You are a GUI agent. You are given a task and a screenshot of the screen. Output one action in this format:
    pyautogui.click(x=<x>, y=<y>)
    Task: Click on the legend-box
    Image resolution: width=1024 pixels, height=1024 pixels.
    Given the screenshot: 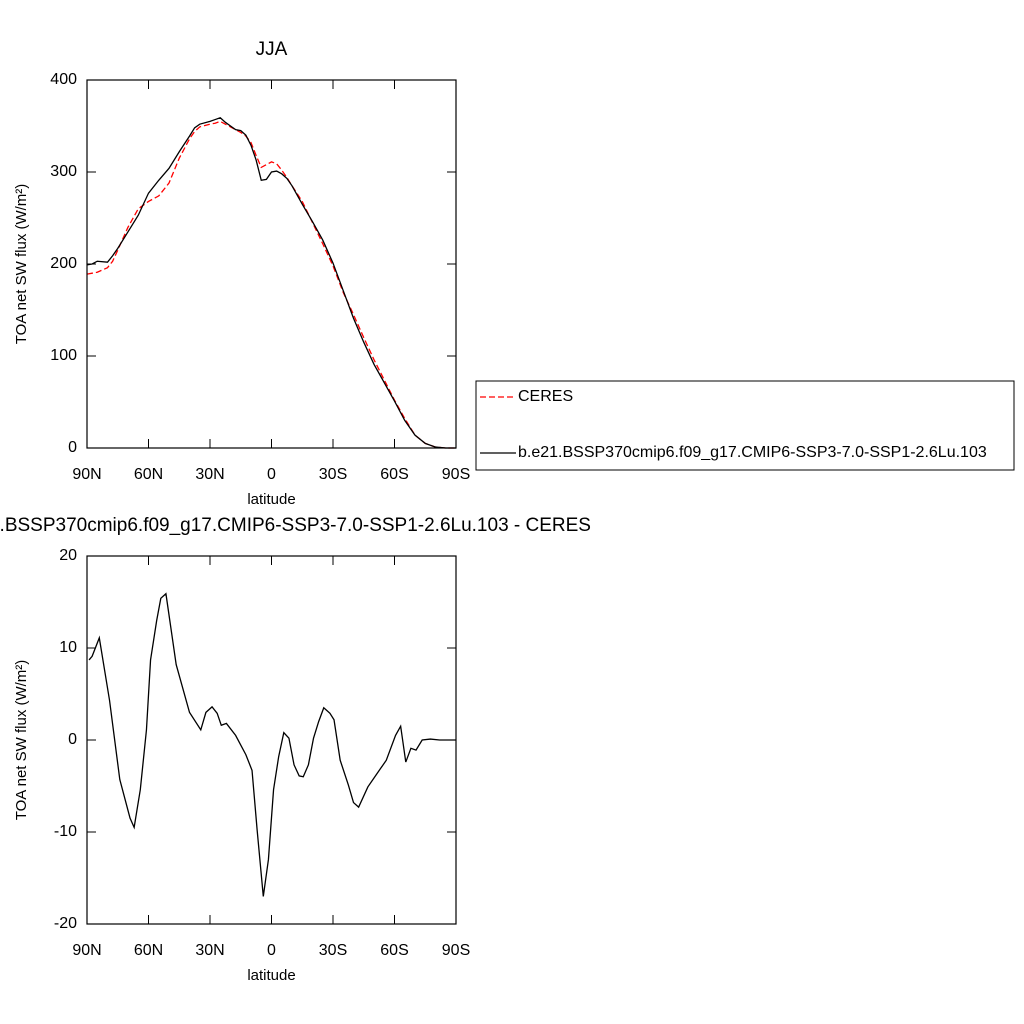 What is the action you would take?
    pyautogui.click(x=745, y=425)
    